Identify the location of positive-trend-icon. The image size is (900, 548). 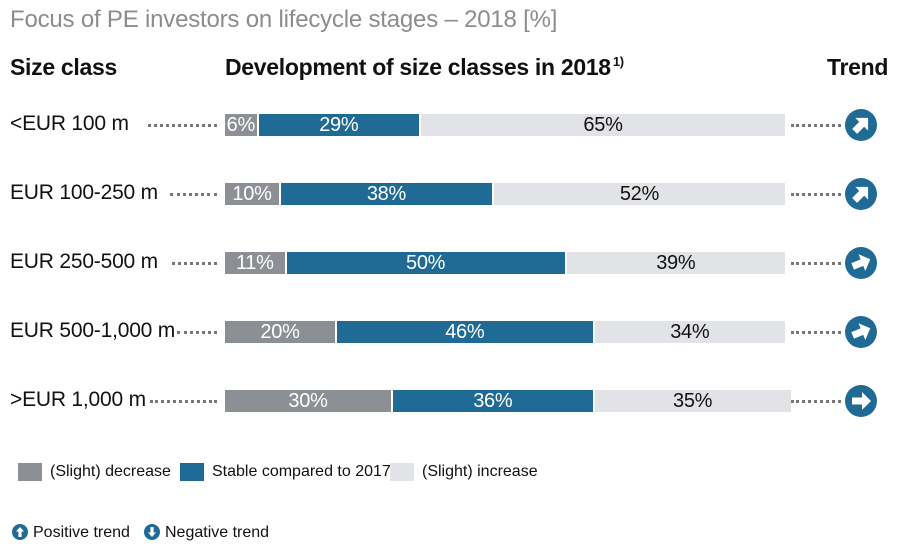
(20, 532).